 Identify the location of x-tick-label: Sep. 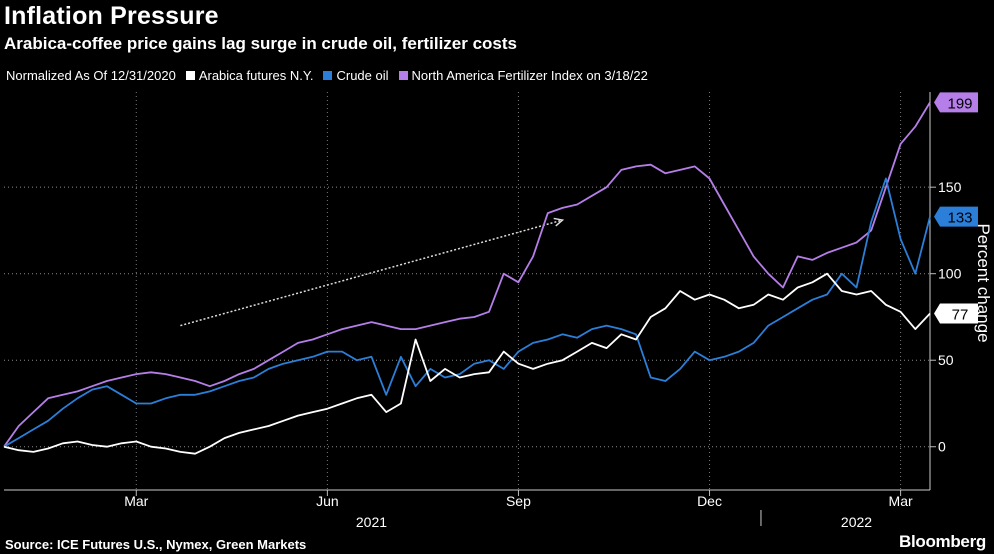
(518, 501).